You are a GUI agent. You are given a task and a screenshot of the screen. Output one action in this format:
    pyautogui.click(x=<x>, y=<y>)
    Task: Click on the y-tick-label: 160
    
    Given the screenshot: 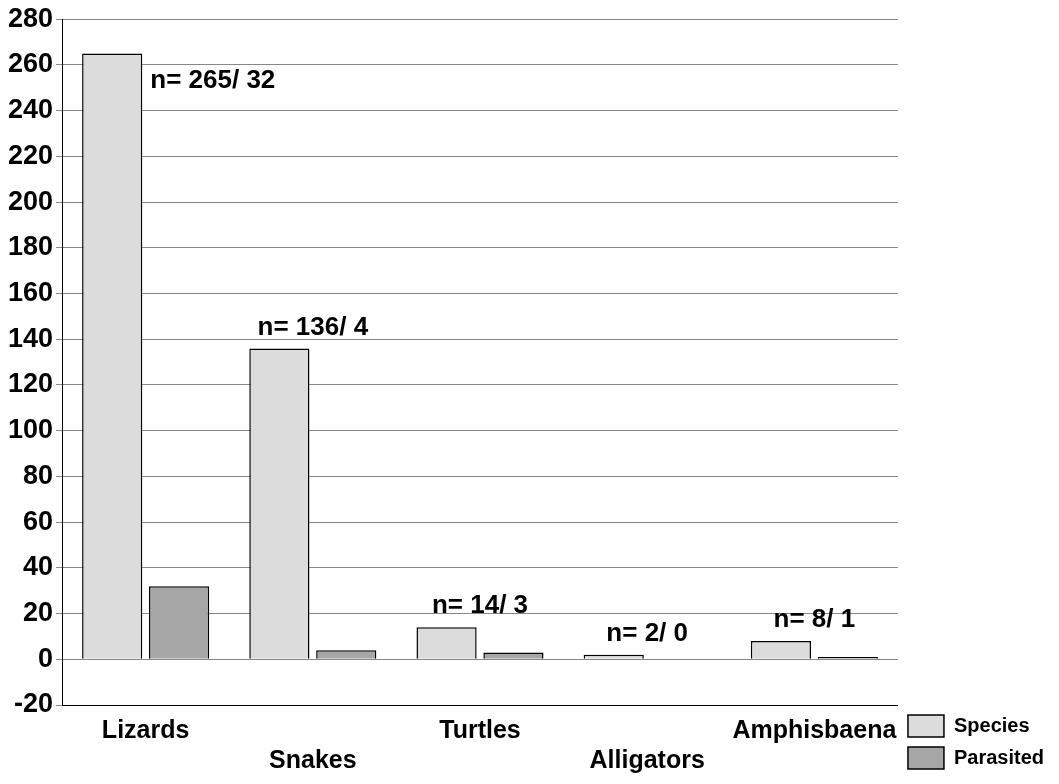 What is the action you would take?
    pyautogui.click(x=30, y=291)
    